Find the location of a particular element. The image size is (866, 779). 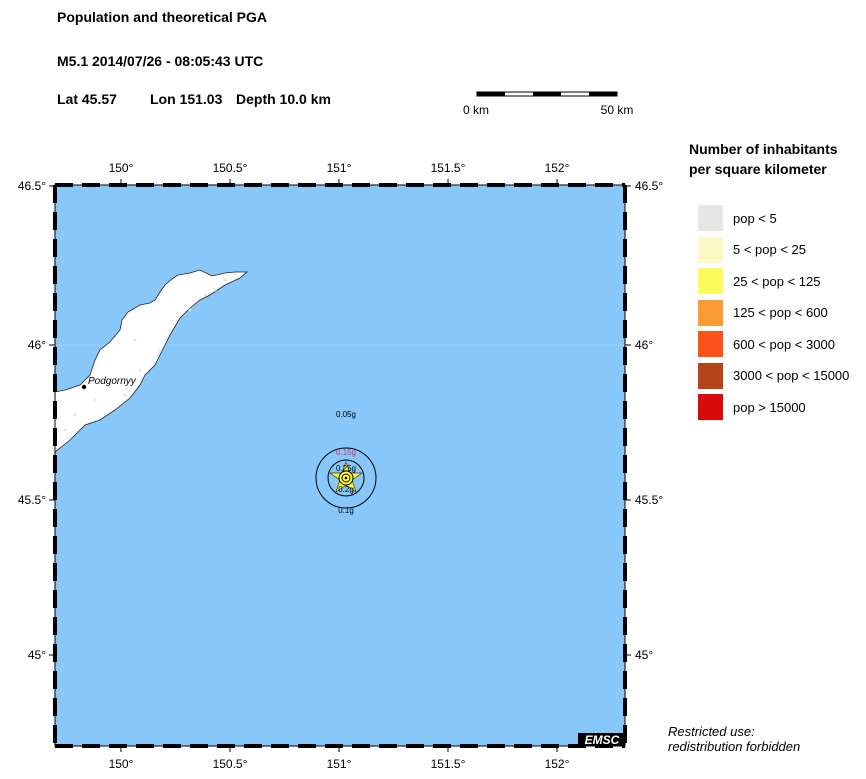

pga-label-01: 0.1g is located at coordinates (346, 510).